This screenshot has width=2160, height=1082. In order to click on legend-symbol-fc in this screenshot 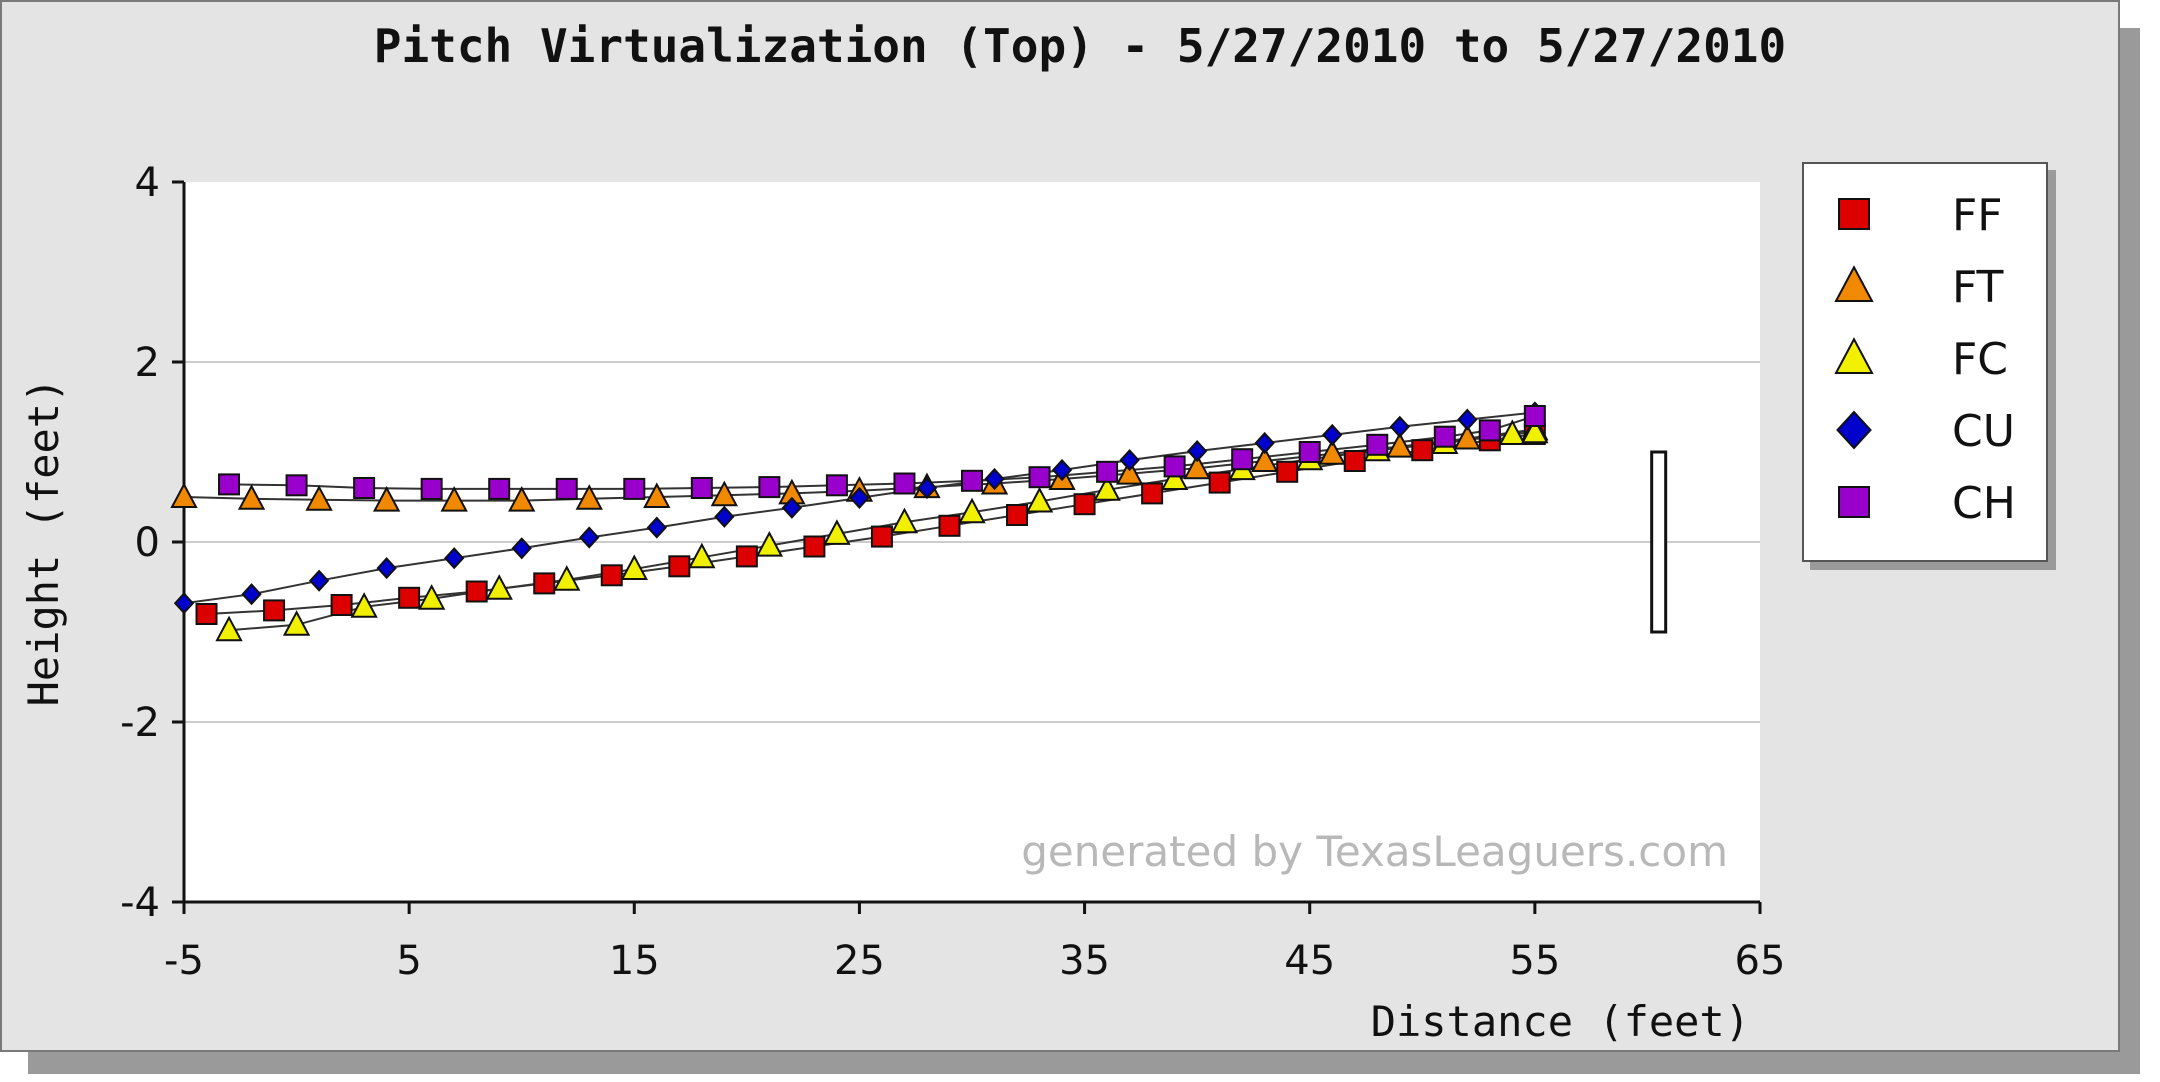, I will do `click(1854, 355)`.